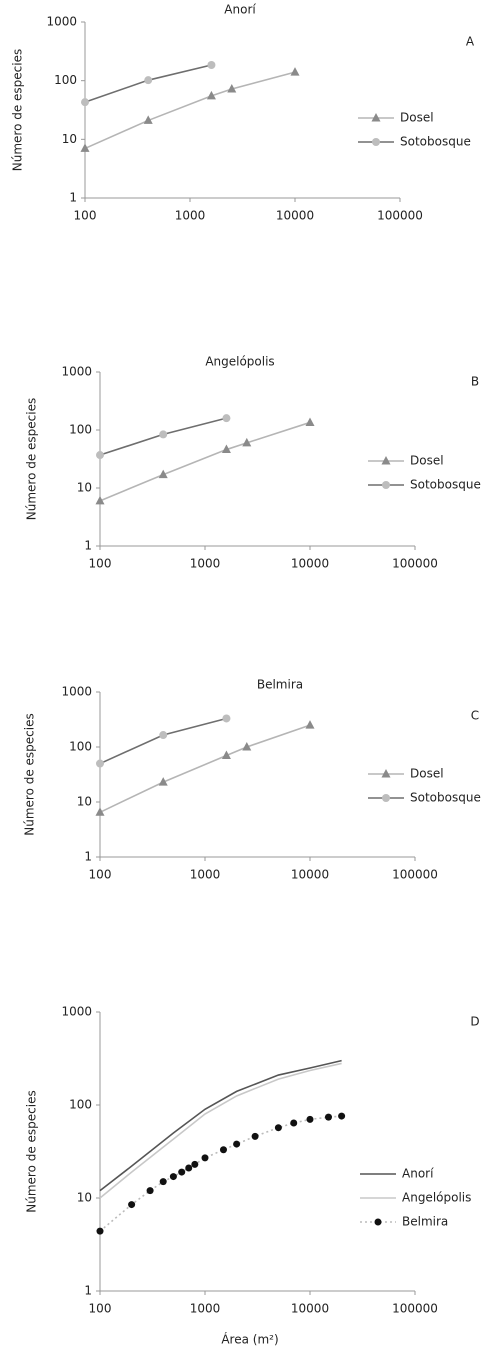 This screenshot has height=1356, width=504. I want to click on chart-title: Belmira, so click(280, 685).